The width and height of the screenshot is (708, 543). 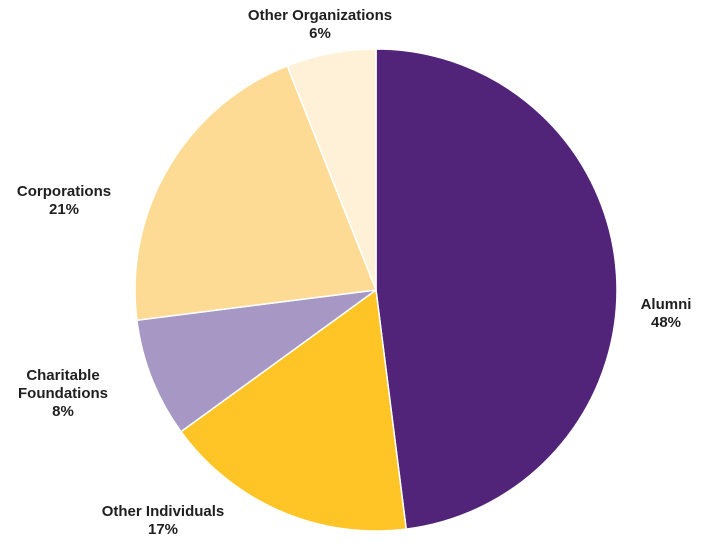 What do you see at coordinates (163, 520) in the screenshot?
I see `slice-label-other-individuals: Other Individuals 17%` at bounding box center [163, 520].